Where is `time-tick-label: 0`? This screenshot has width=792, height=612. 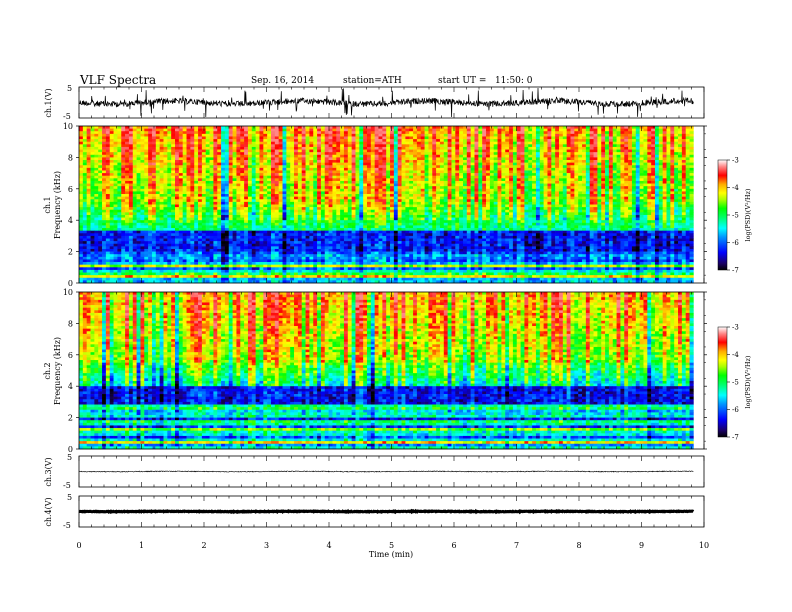
time-tick-label: 0 is located at coordinates (78, 545).